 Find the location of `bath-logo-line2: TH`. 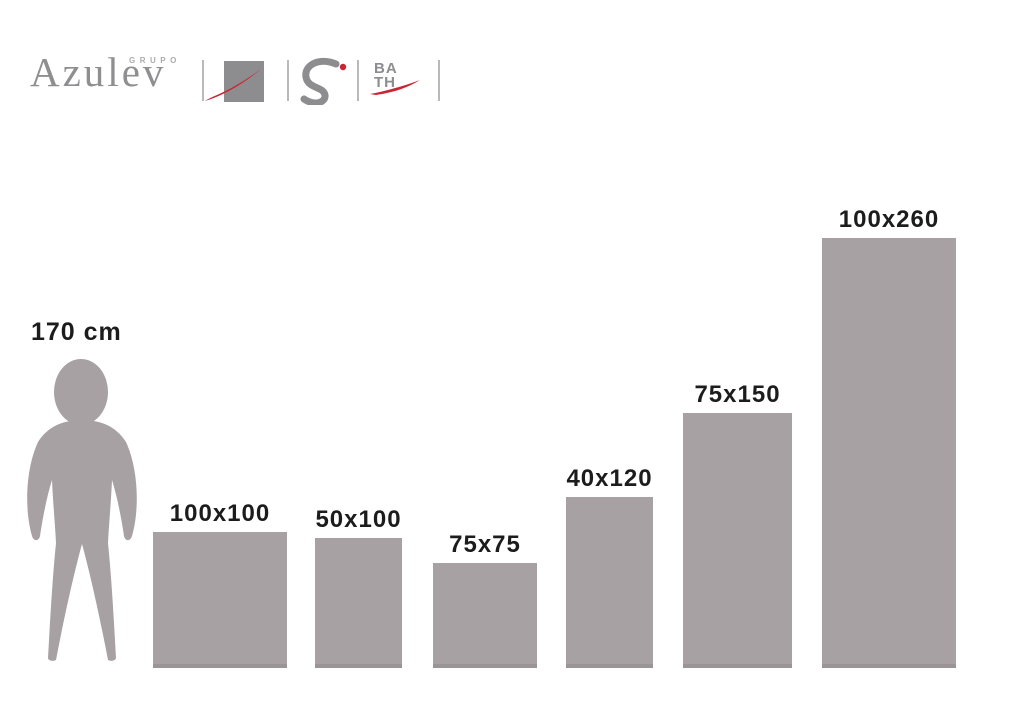

bath-logo-line2: TH is located at coordinates (385, 82).